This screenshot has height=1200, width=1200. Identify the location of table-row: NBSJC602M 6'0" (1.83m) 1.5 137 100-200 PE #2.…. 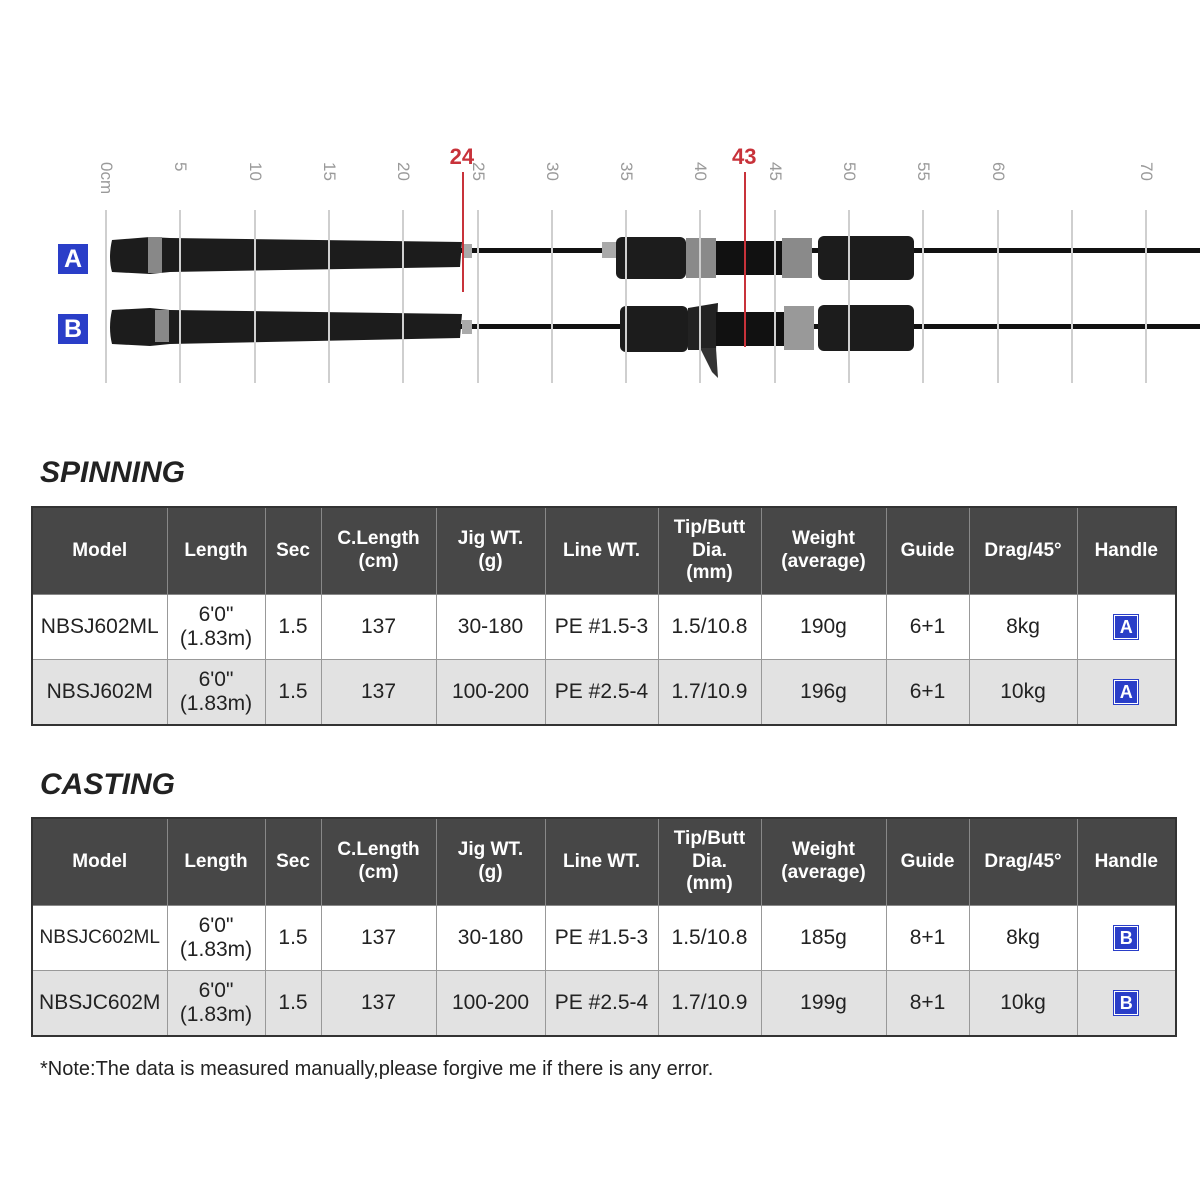
(604, 1003).